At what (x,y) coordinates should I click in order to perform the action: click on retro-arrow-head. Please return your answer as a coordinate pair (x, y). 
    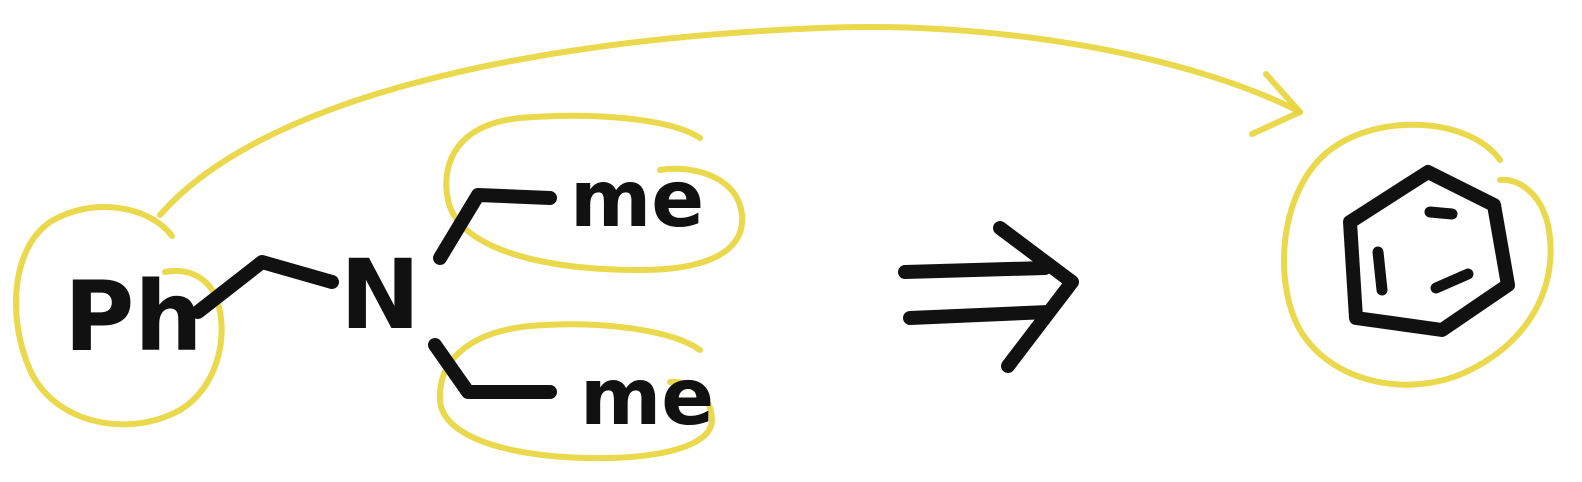
    Looking at the image, I should click on (1036, 297).